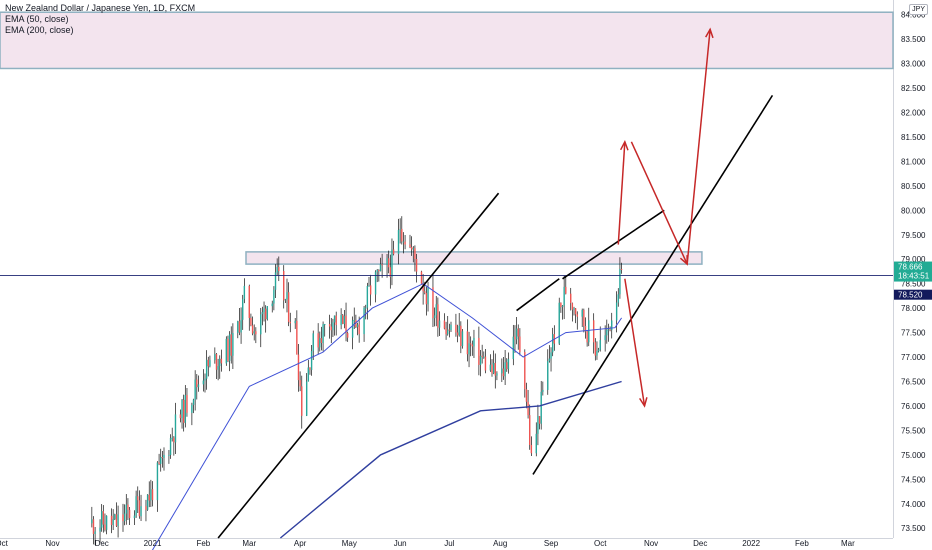 The width and height of the screenshot is (932, 550). I want to click on x-tick-label: Oct, so click(600, 543).